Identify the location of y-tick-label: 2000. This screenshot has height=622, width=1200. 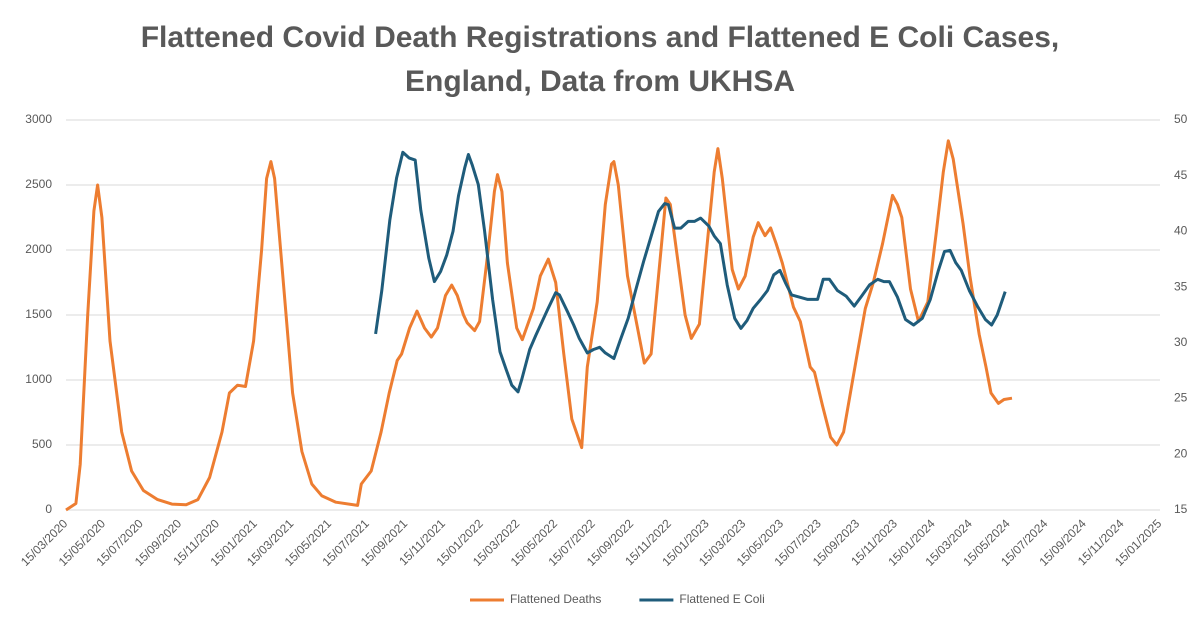
(38, 249).